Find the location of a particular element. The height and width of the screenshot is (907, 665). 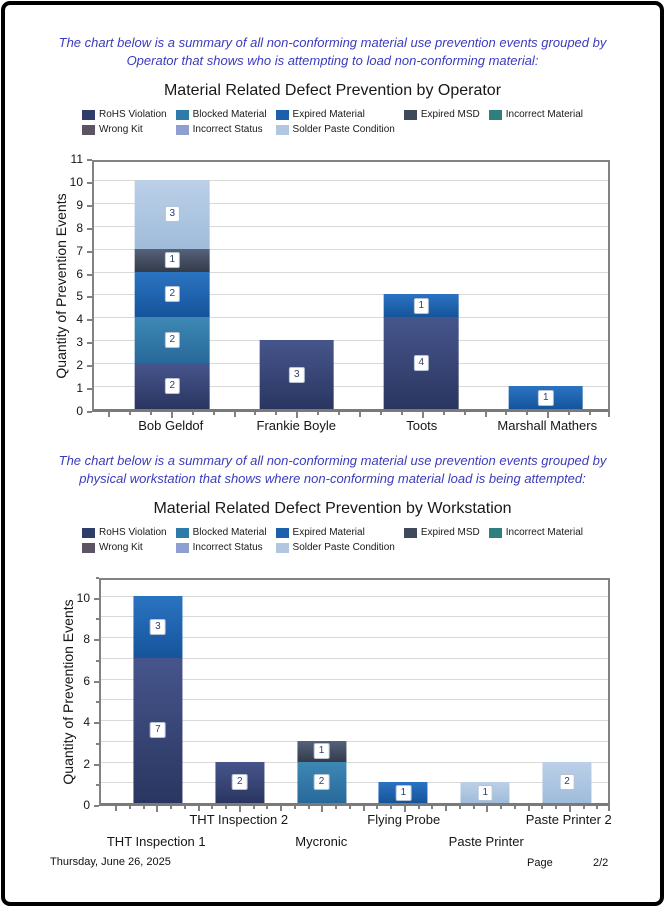

legend-item-expired-material: Expired Material is located at coordinates (335, 114).